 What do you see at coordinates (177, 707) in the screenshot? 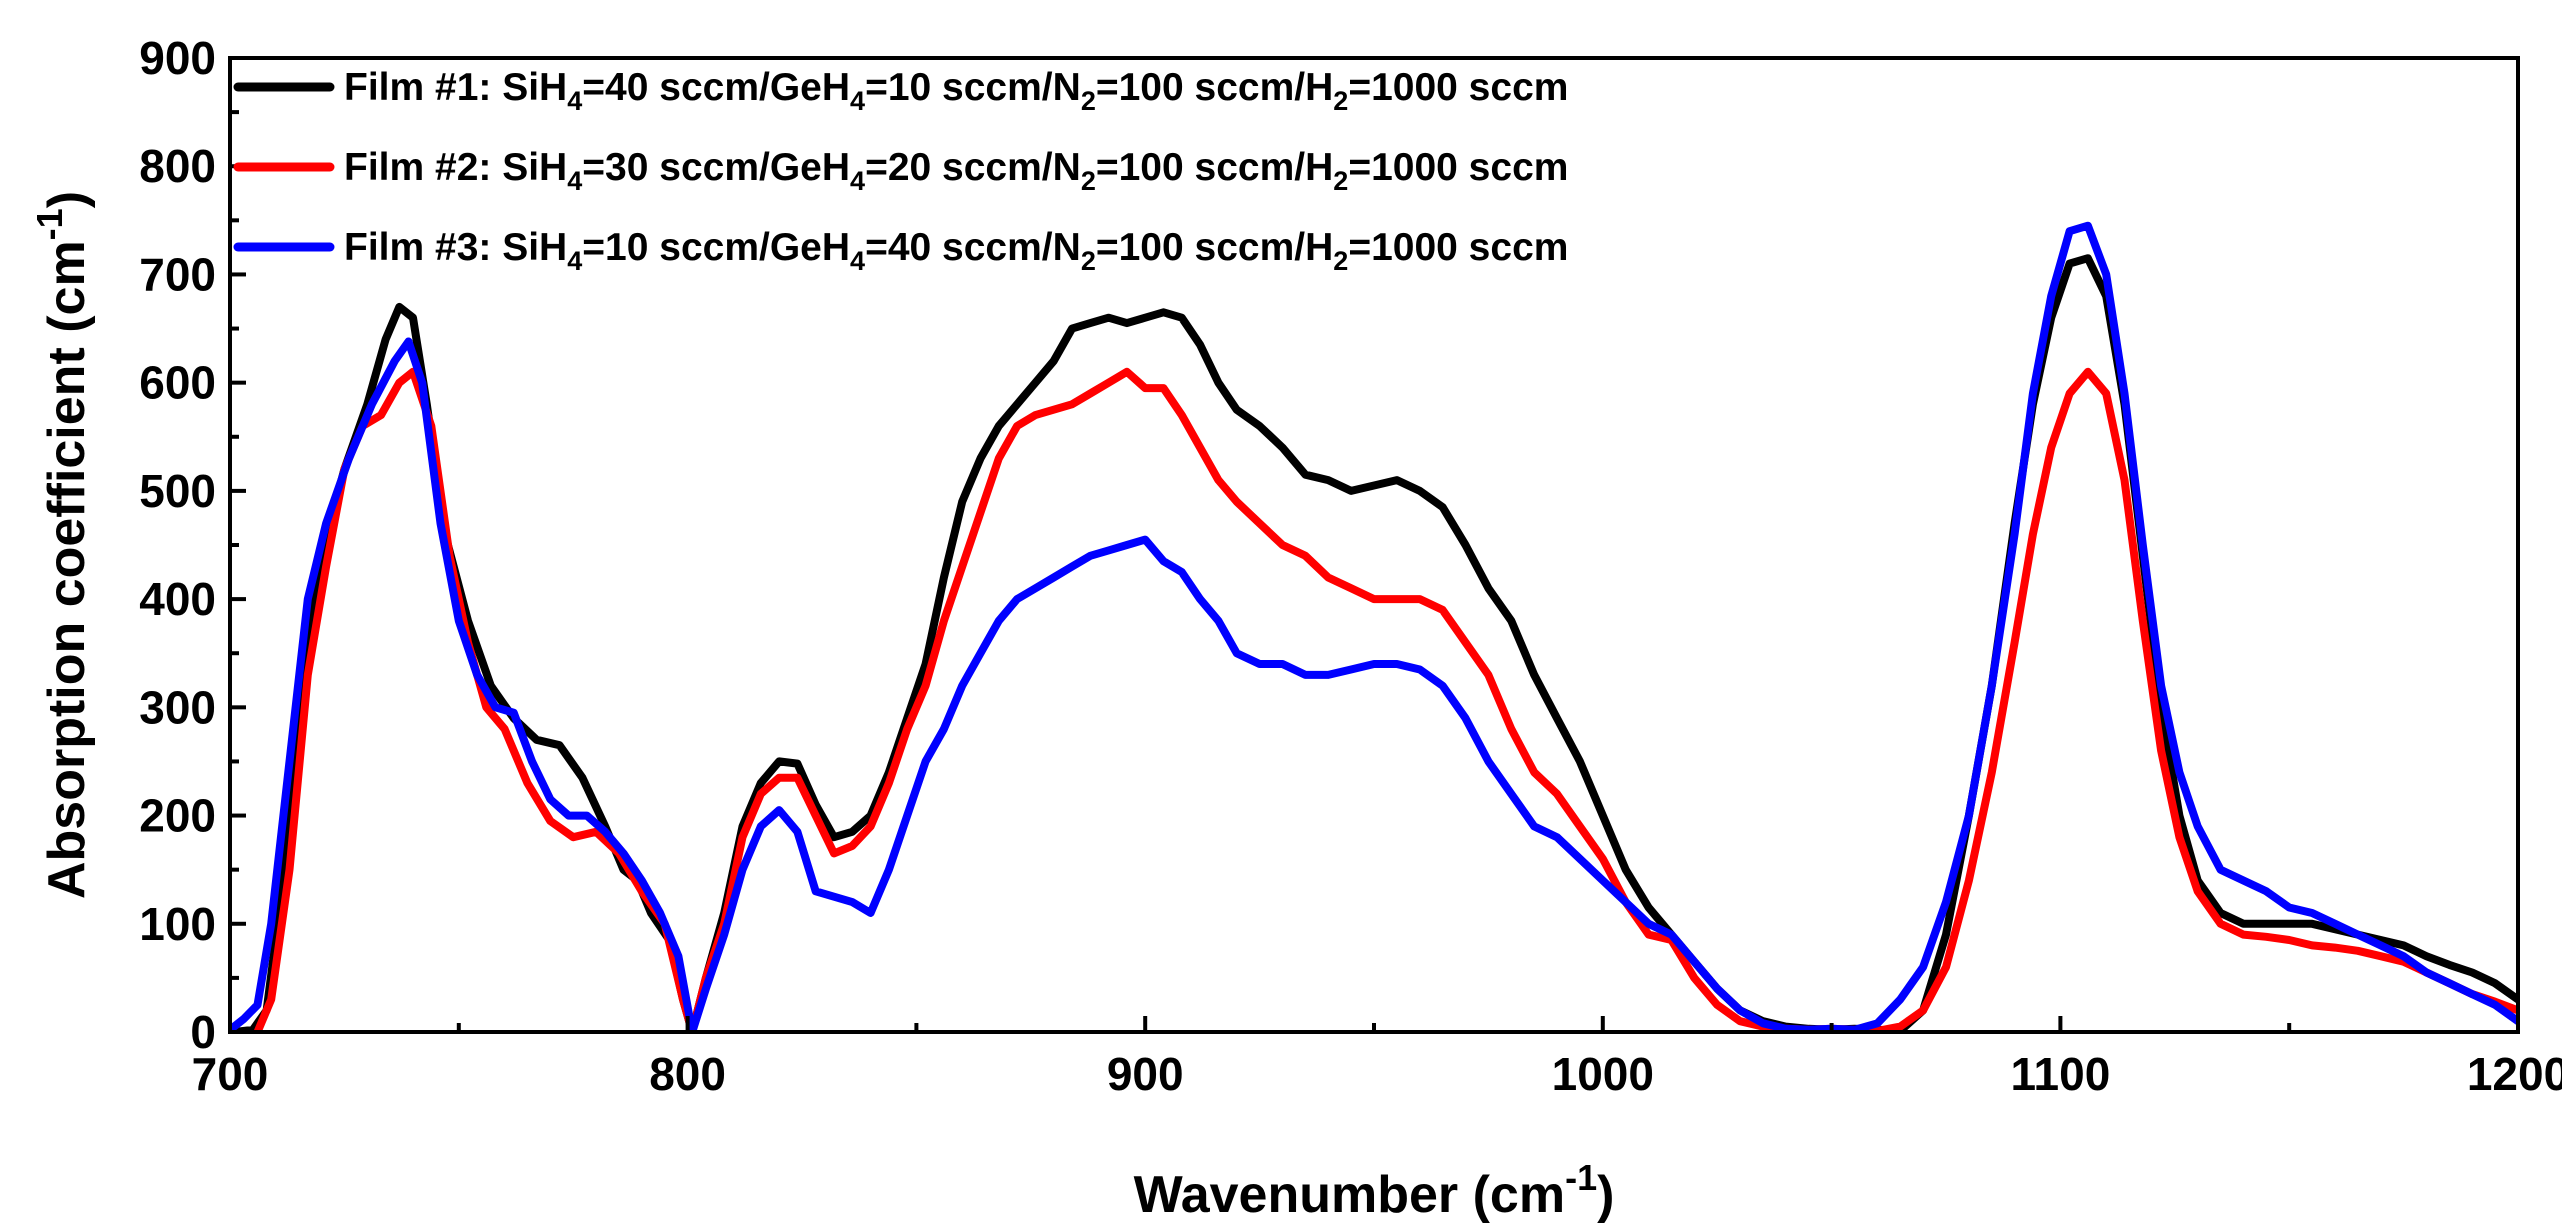
I see `y-tick-label-300: 300` at bounding box center [177, 707].